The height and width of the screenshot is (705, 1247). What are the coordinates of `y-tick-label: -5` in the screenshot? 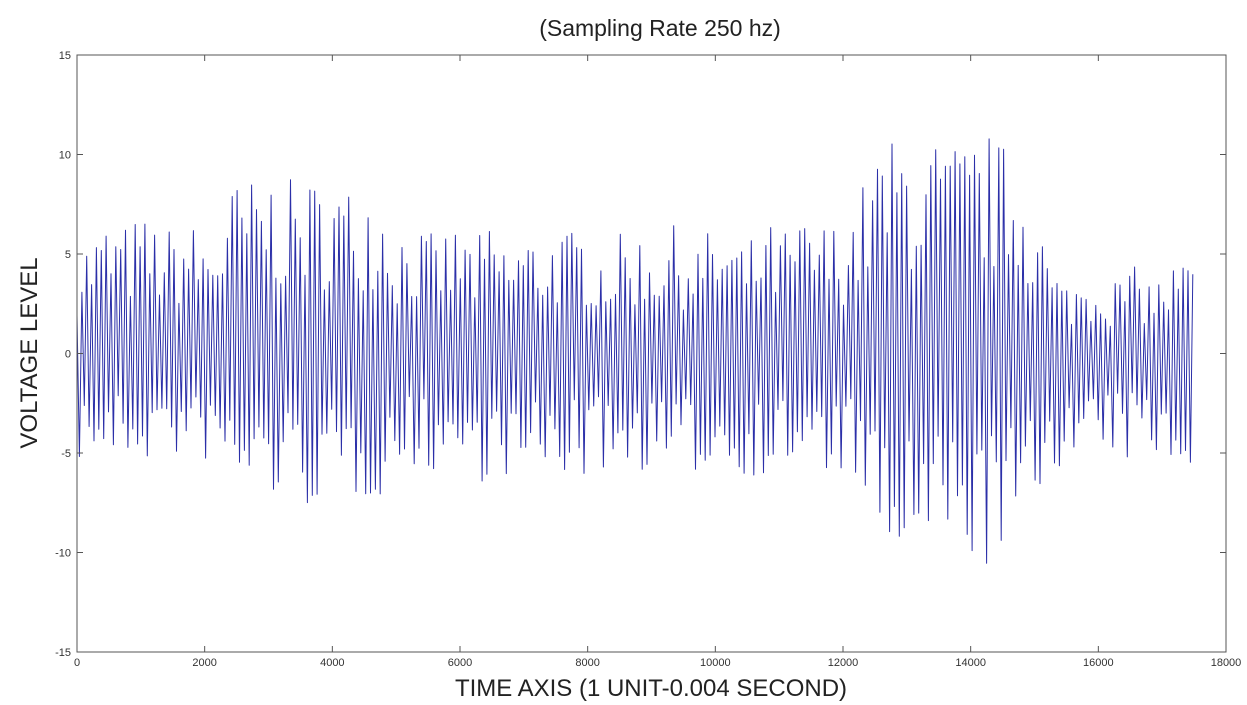 It's located at (66, 454).